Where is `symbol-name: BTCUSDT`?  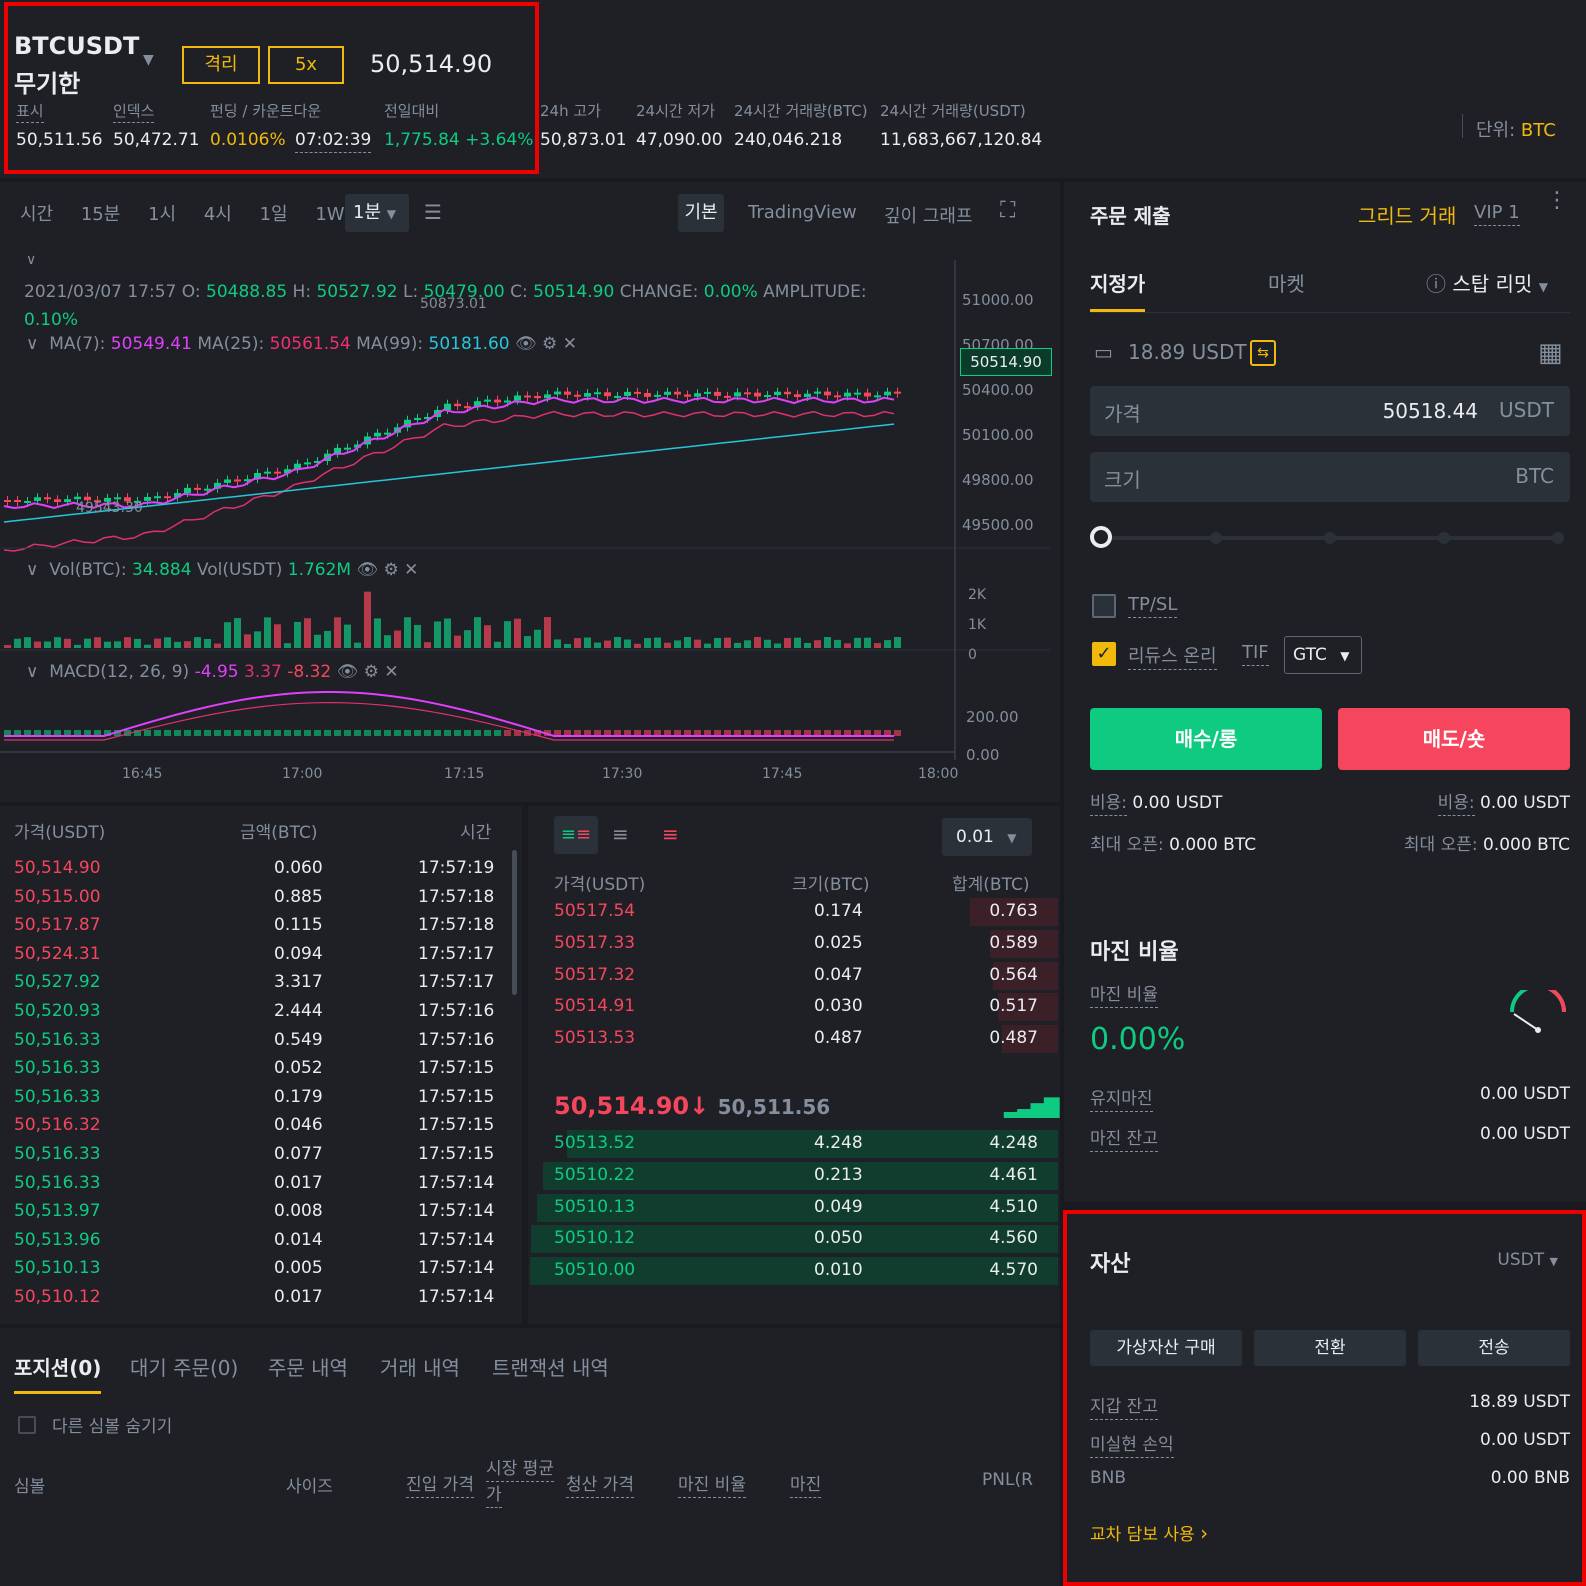 symbol-name: BTCUSDT is located at coordinates (77, 46).